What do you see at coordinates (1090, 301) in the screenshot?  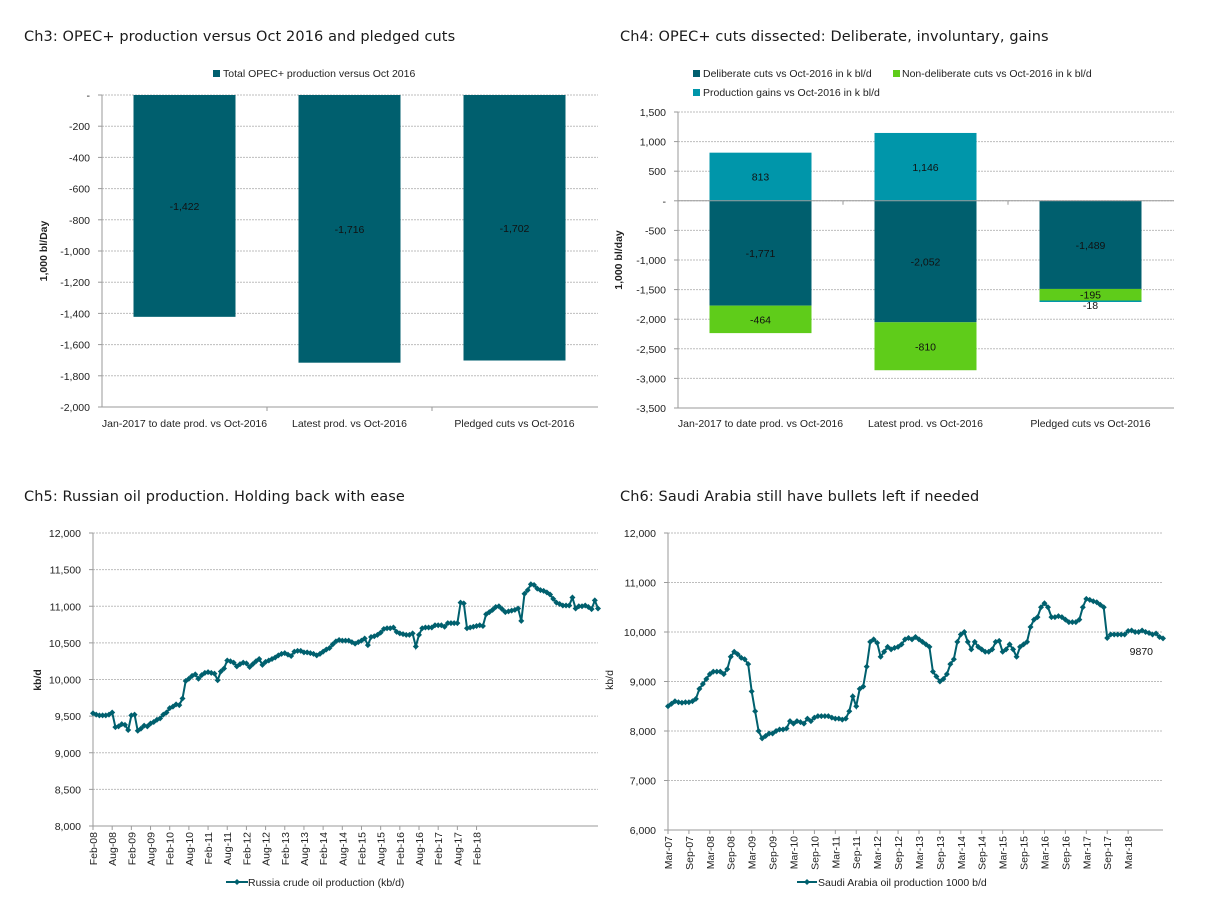 I see `bar-gains` at bounding box center [1090, 301].